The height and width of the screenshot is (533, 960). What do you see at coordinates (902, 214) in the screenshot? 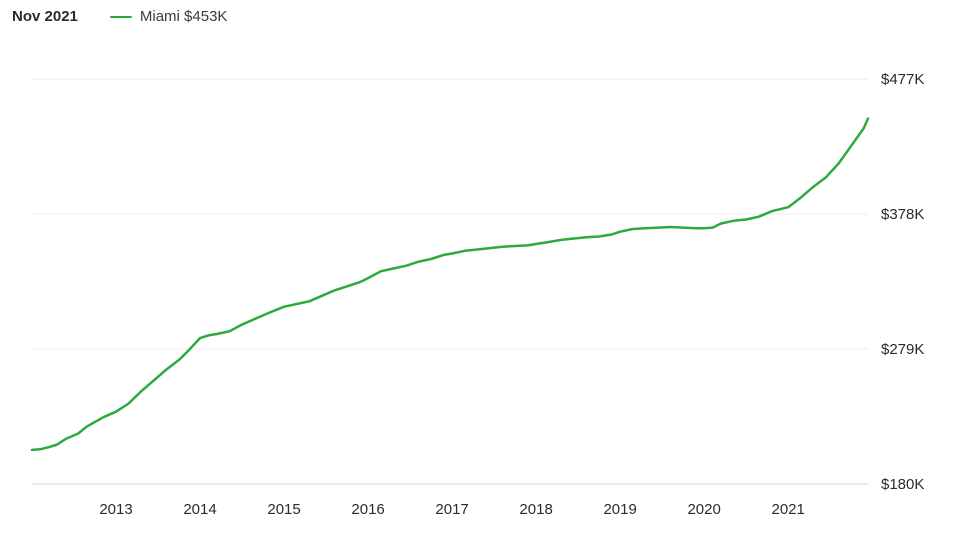
I see `y-tick-label: $378K` at bounding box center [902, 214].